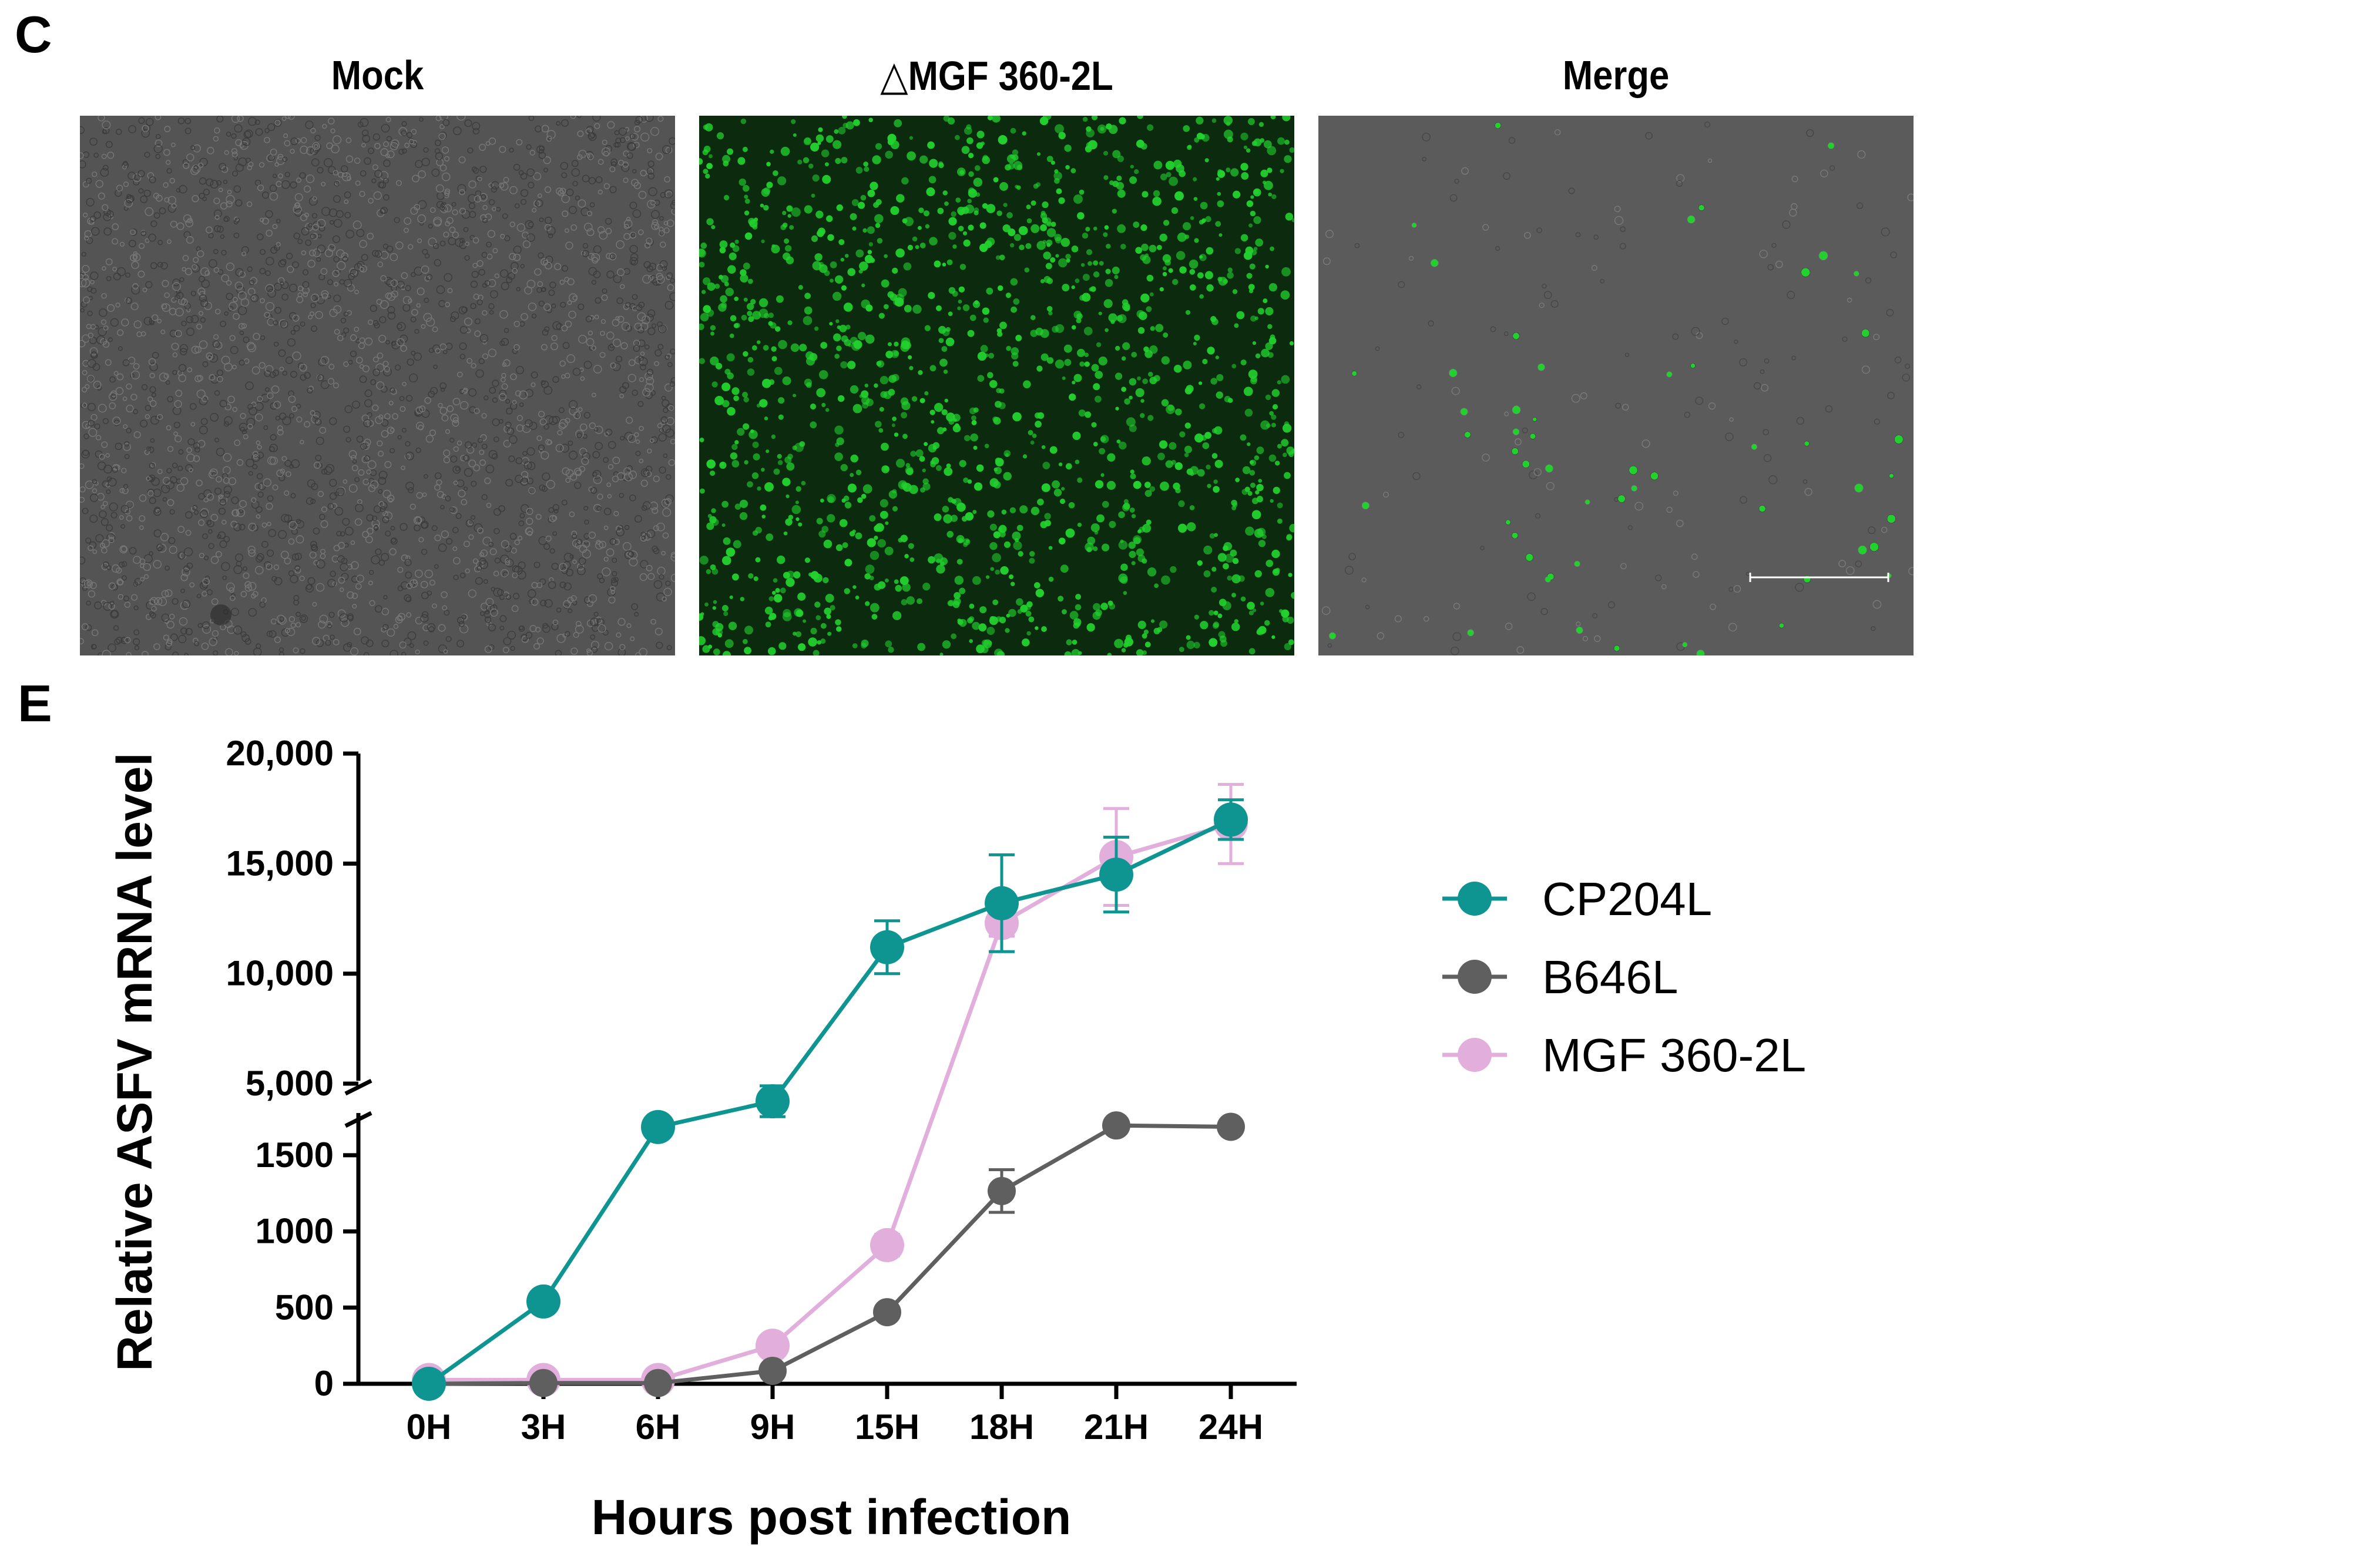 This screenshot has width=2380, height=1550. I want to click on x-tick-label-2: 6H, so click(659, 1427).